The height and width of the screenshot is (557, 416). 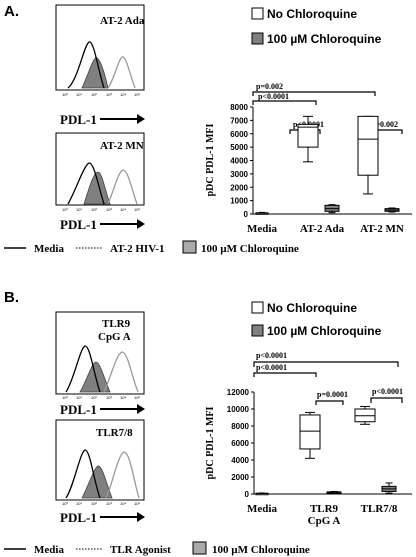 I want to click on y-tick-label: 10000, so click(x=238, y=409).